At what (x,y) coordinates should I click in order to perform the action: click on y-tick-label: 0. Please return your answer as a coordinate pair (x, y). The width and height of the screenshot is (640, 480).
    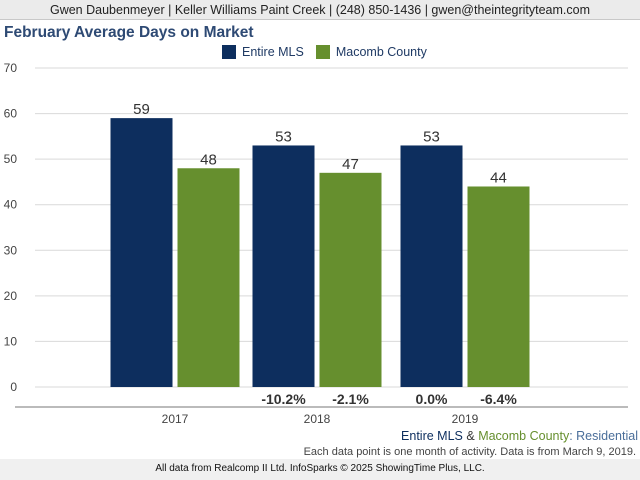
    Looking at the image, I should click on (13, 387).